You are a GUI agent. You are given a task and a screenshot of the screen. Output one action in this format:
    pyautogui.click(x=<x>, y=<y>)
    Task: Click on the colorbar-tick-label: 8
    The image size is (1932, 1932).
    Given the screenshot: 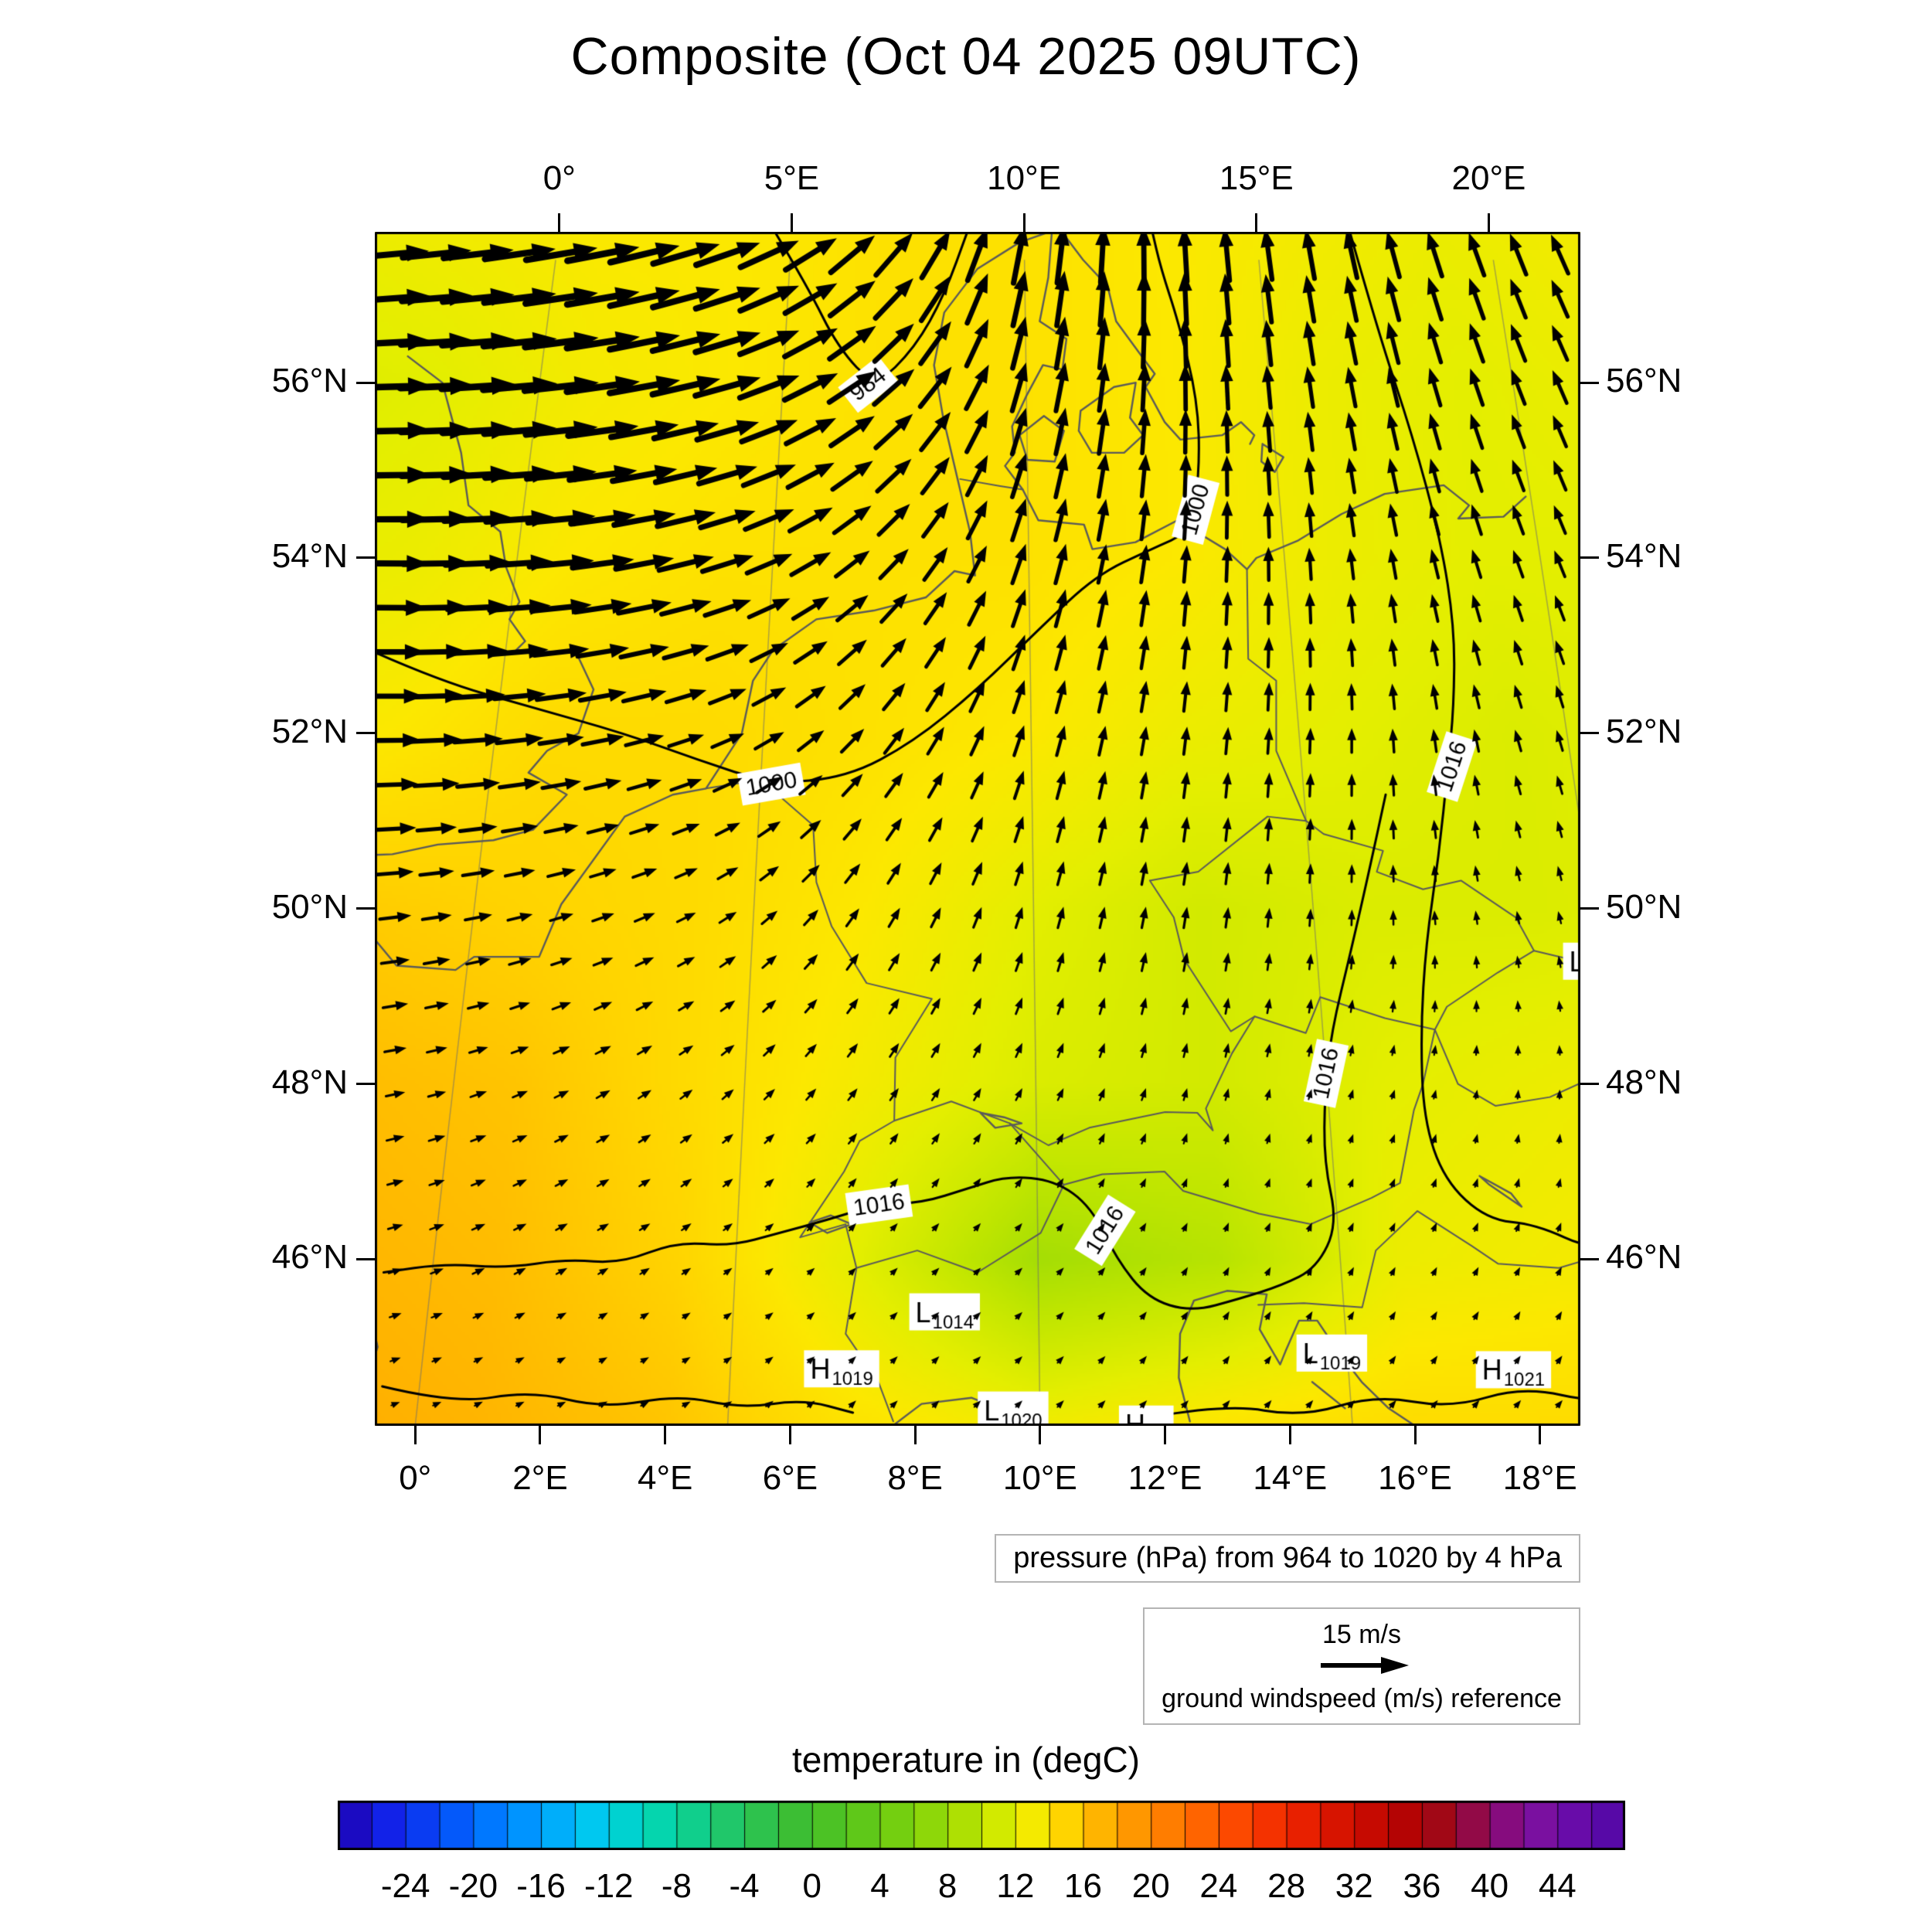 What is the action you would take?
    pyautogui.click(x=947, y=1886)
    